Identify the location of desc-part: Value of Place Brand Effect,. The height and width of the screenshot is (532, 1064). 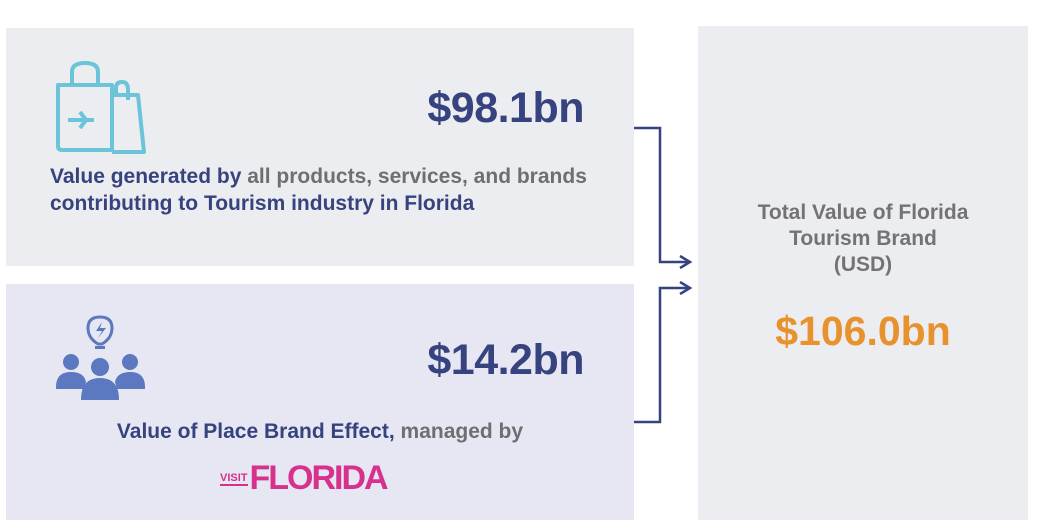
(258, 431).